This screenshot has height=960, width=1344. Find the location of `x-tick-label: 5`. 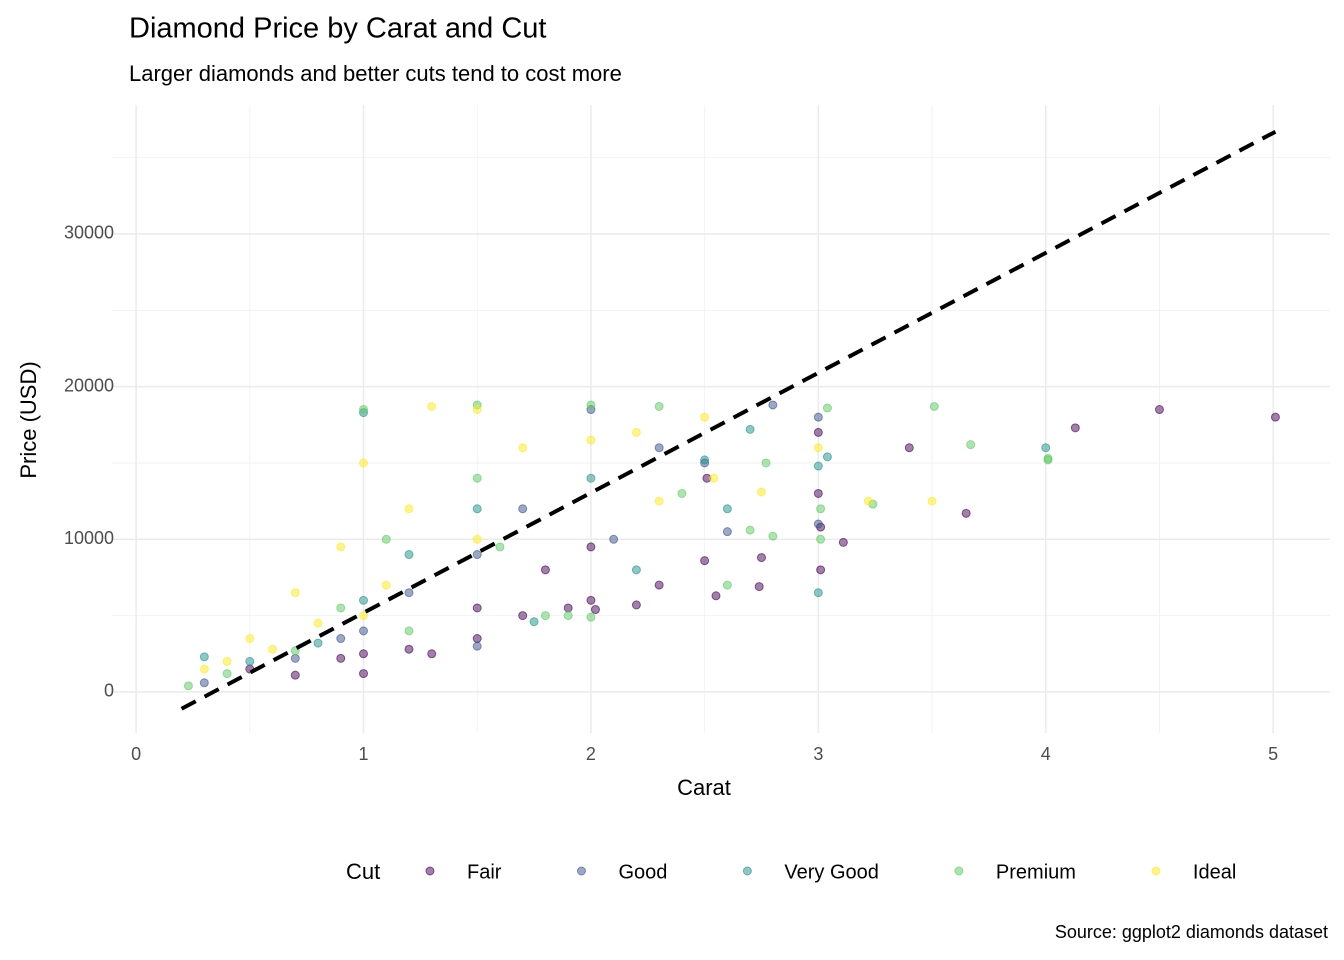

x-tick-label: 5 is located at coordinates (1273, 754).